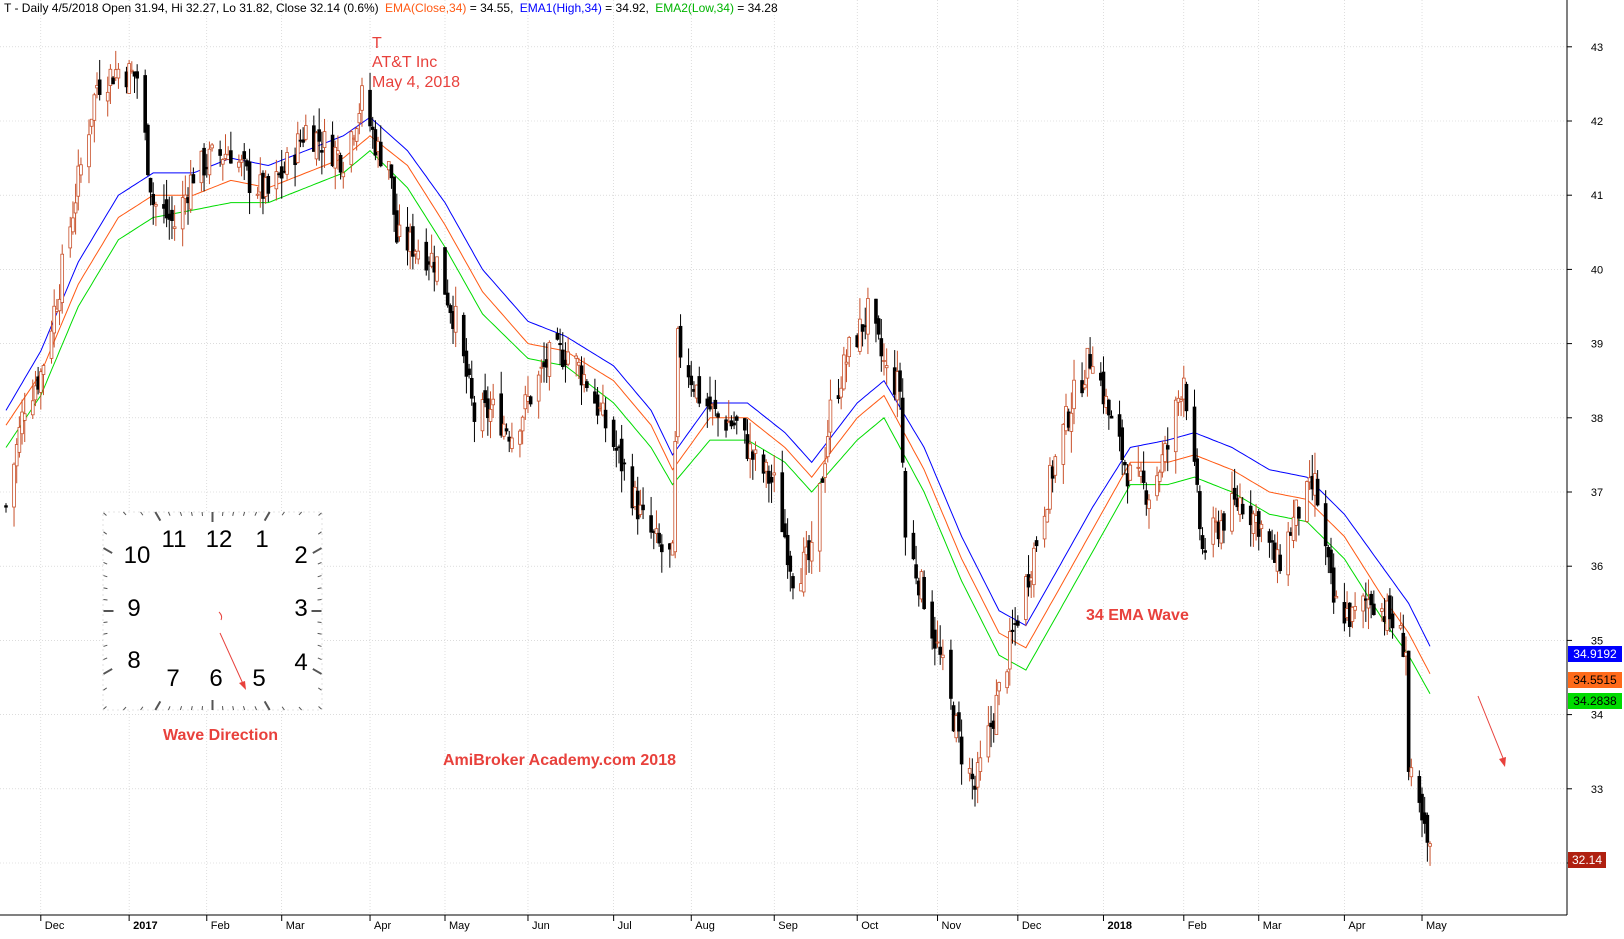 This screenshot has width=1624, height=939. Describe the element at coordinates (694, 8) in the screenshot. I see `ema-low-label: EMA2(Low,34)` at that location.